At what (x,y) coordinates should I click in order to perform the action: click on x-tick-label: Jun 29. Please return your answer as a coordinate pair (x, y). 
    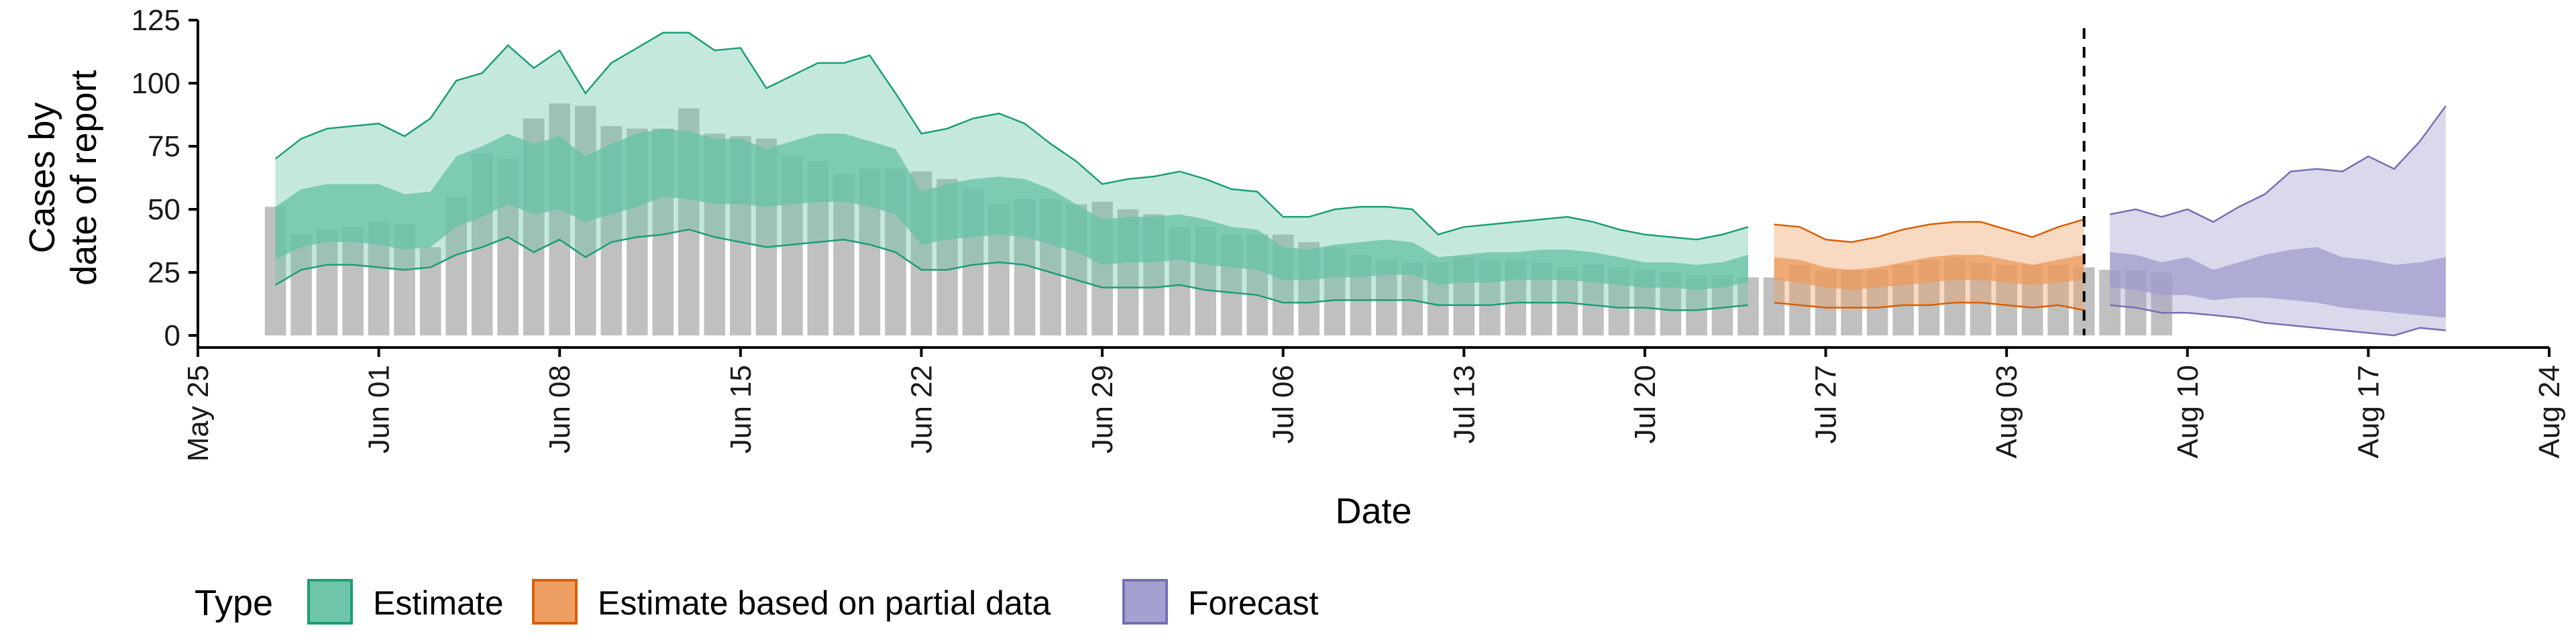
    Looking at the image, I should click on (1102, 409).